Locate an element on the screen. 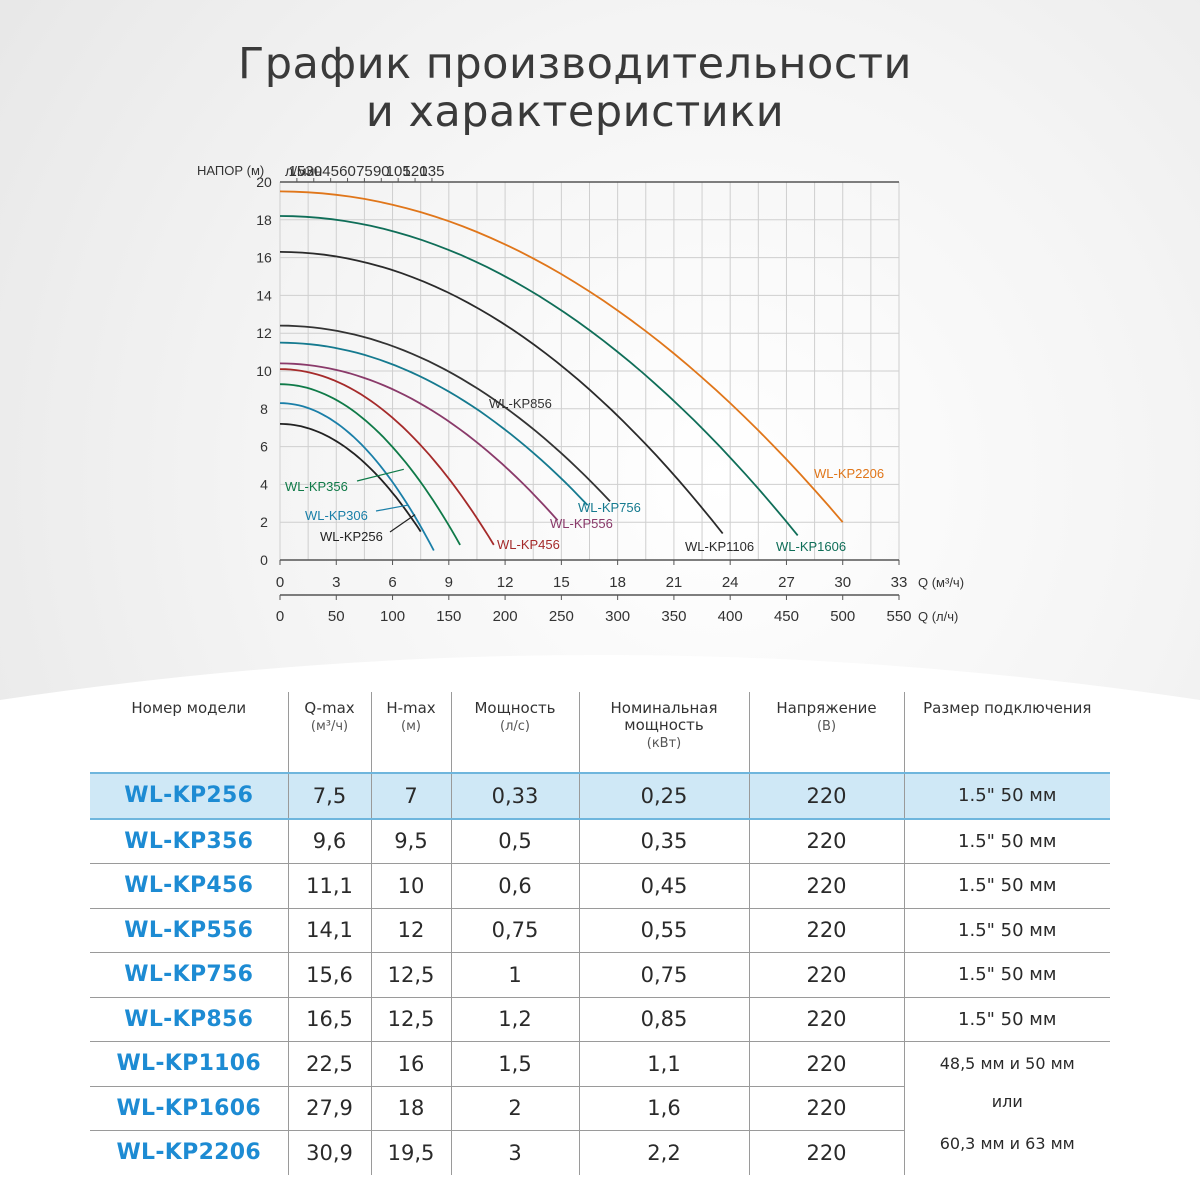  curve-label: WL-KP756 is located at coordinates (609, 507).